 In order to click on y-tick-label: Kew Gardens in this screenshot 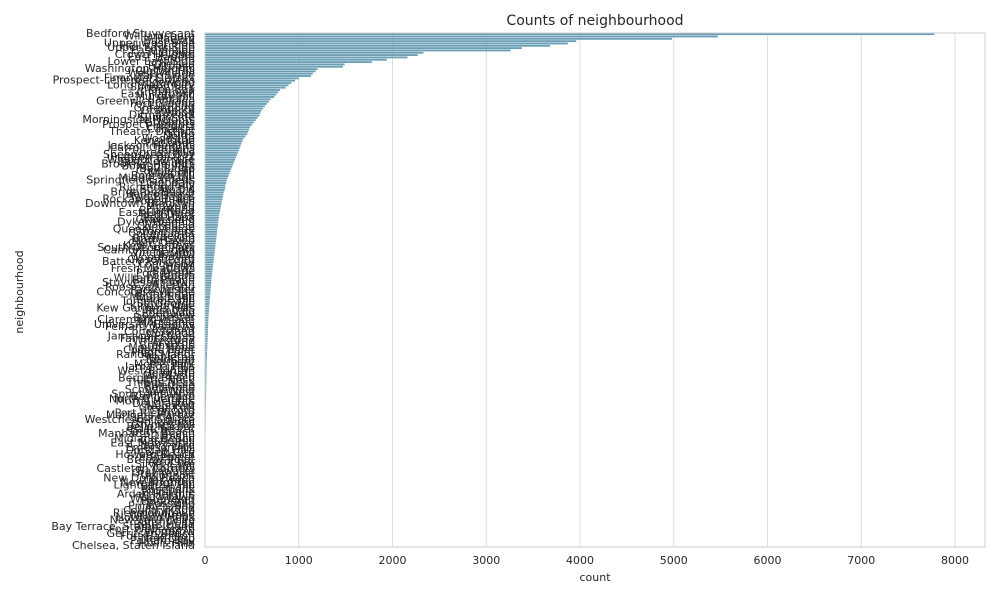, I will do `click(159, 245)`.